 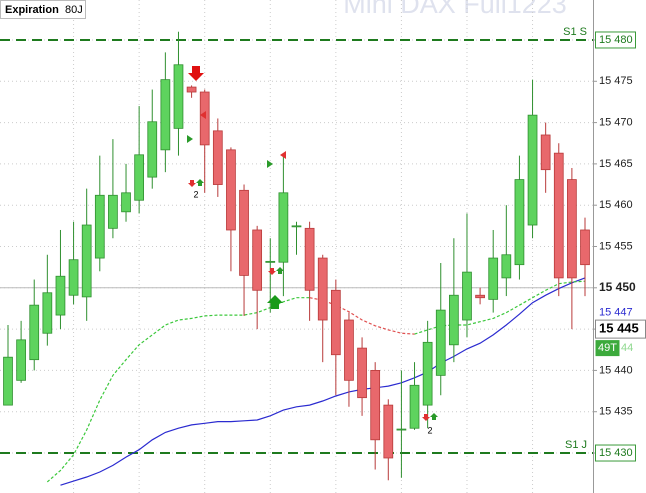 What do you see at coordinates (616, 164) in the screenshot?
I see `y-tick-label: 15 465` at bounding box center [616, 164].